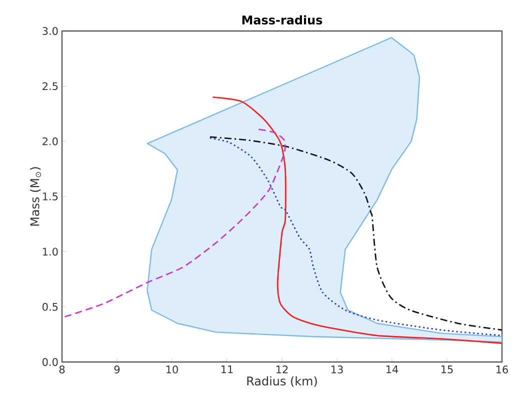 The width and height of the screenshot is (524, 406). What do you see at coordinates (50, 196) in the screenshot?
I see `y-tick-label: 1.5` at bounding box center [50, 196].